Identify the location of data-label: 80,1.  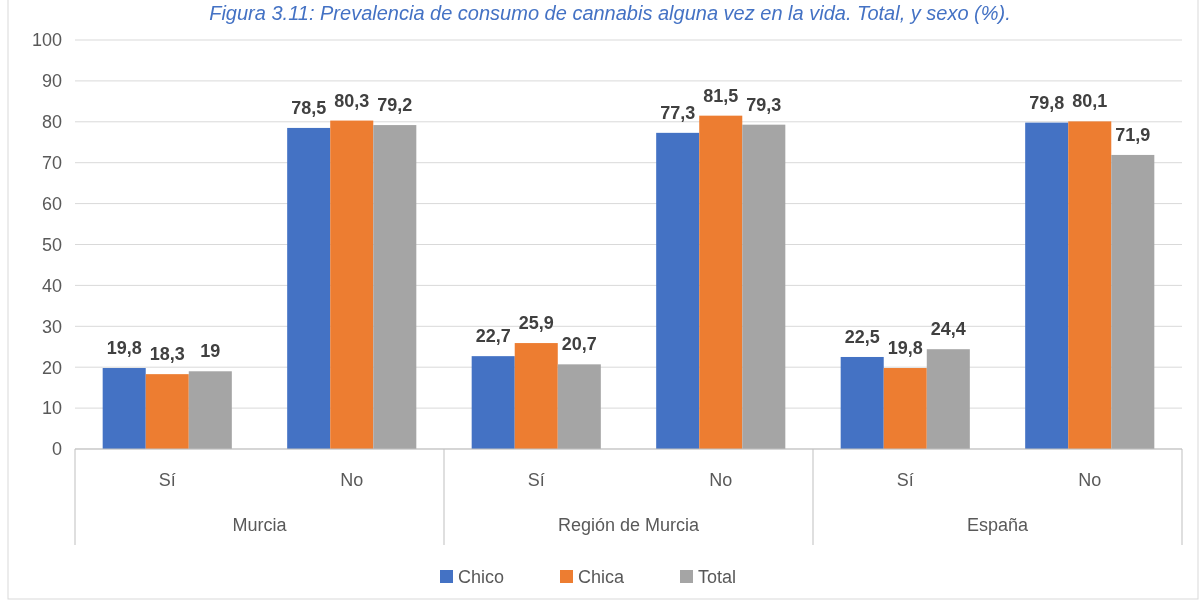
(1090, 101).